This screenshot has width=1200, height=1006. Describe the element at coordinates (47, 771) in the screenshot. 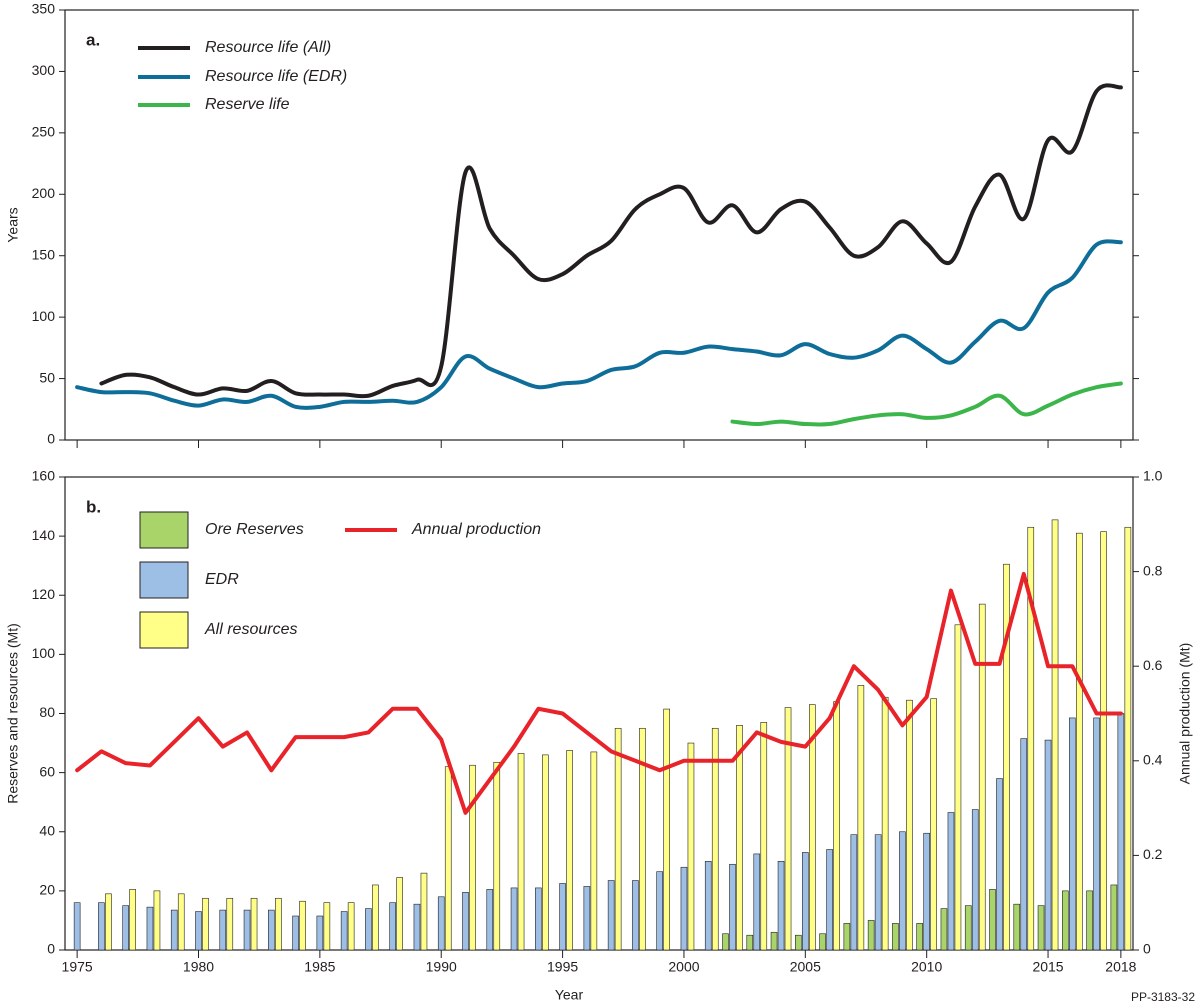

I see `y-tick-label: 60` at that location.